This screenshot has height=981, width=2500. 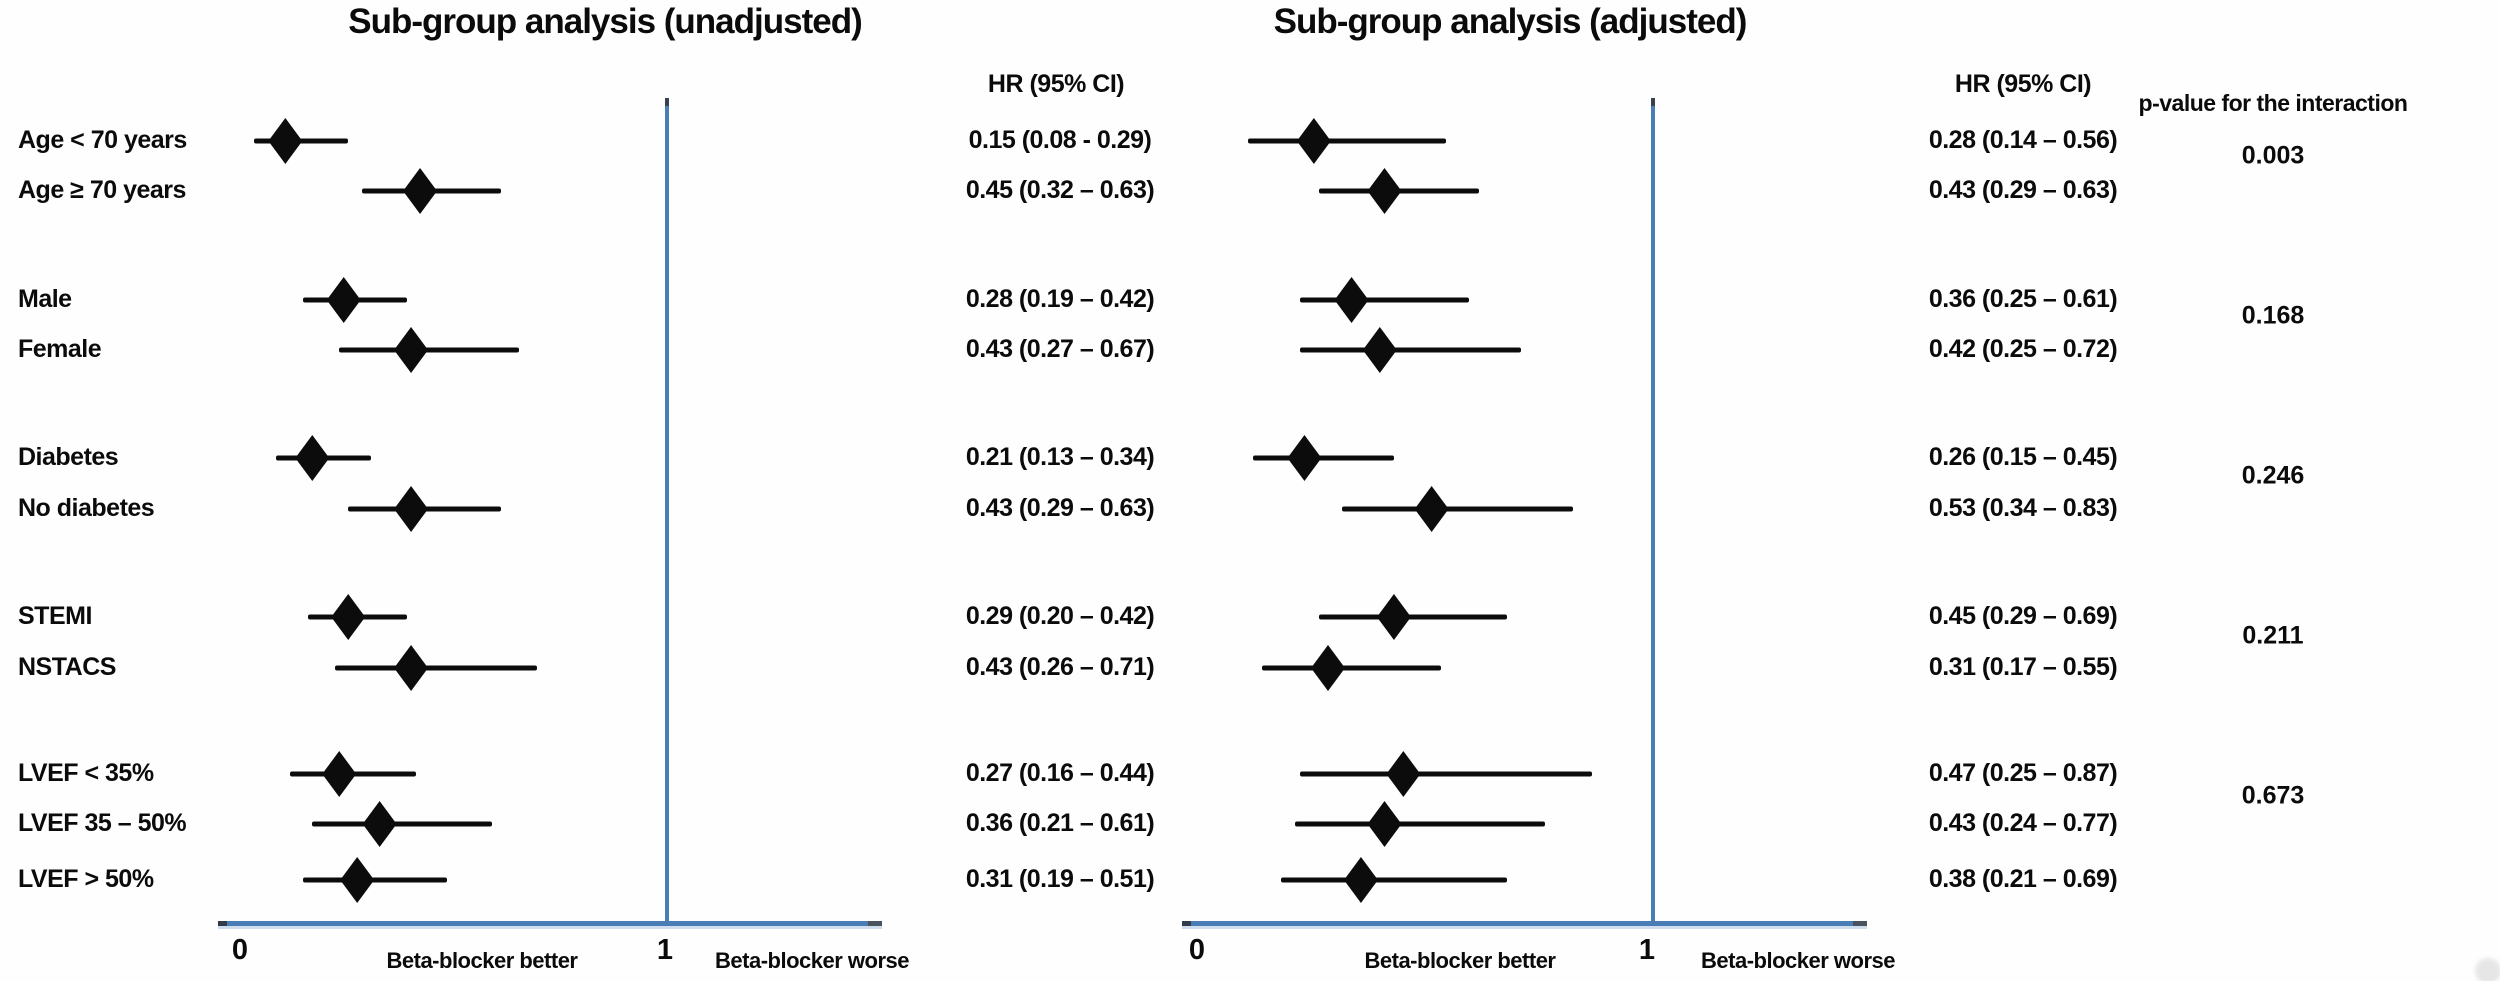 What do you see at coordinates (667, 511) in the screenshot?
I see `reference-line-unadjusted` at bounding box center [667, 511].